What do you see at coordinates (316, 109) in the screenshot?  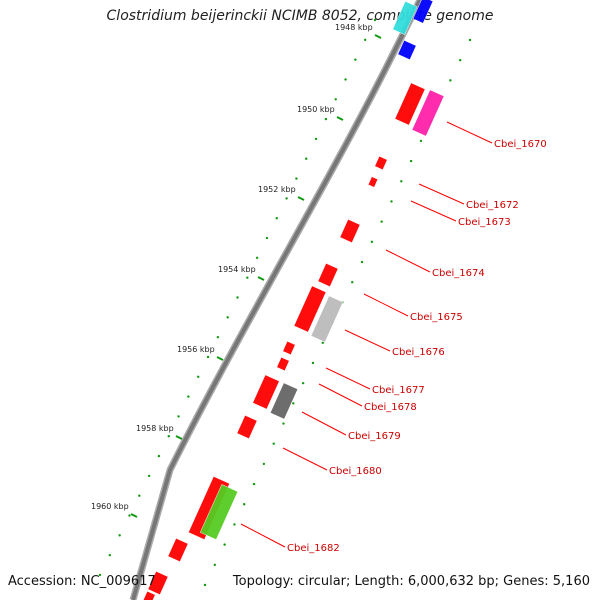 I see `kbp-tick-label: 1950 kbp` at bounding box center [316, 109].